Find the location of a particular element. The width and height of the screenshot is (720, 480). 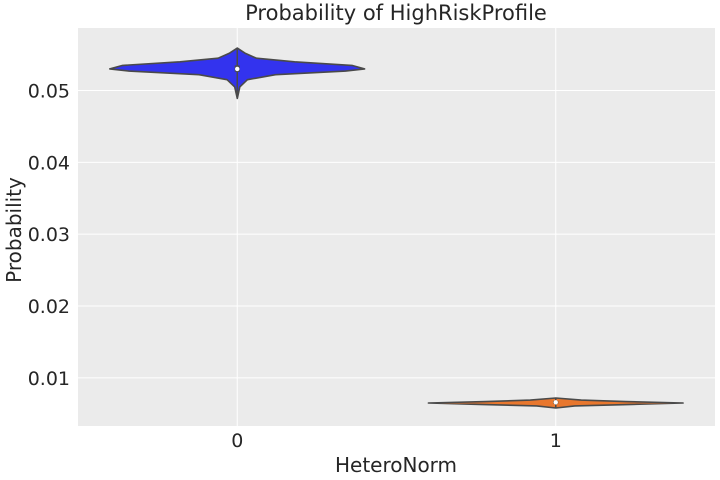

x-axis-label: HeteroNorm is located at coordinates (396, 465).